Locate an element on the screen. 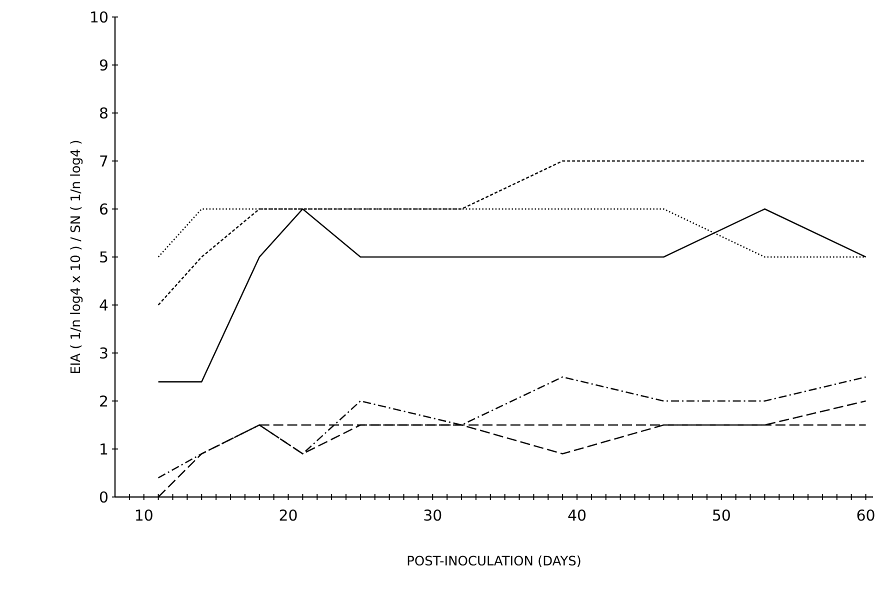  y-tick-label: 7 is located at coordinates (104, 161).